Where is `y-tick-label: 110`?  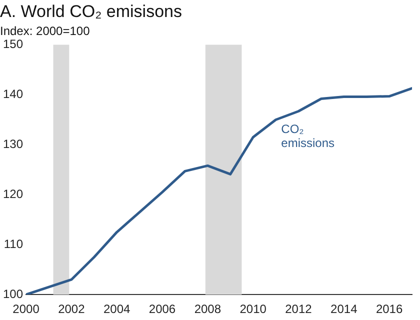
y-tick-label: 110 is located at coordinates (14, 243).